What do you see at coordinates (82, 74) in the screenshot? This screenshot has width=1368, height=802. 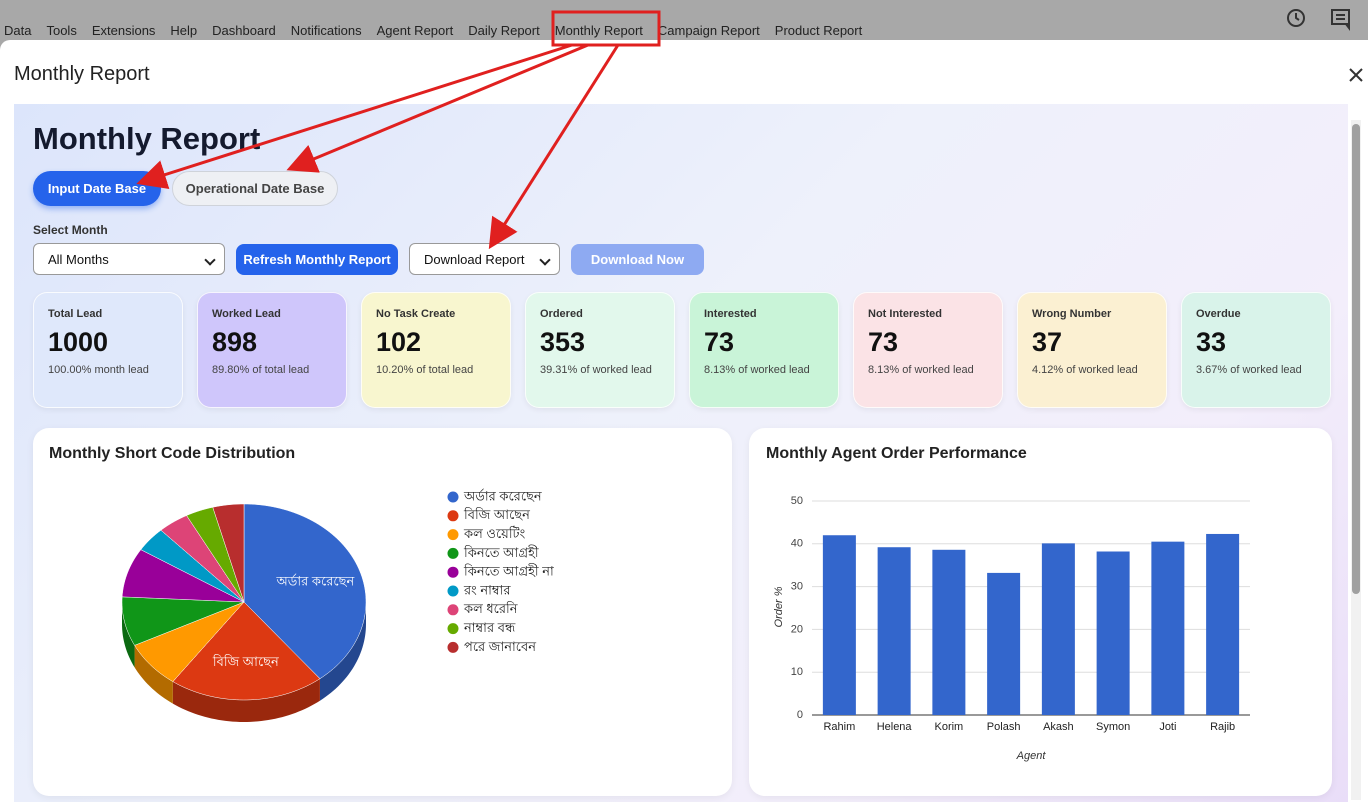 I see `dialog-title: Monthly Report` at bounding box center [82, 74].